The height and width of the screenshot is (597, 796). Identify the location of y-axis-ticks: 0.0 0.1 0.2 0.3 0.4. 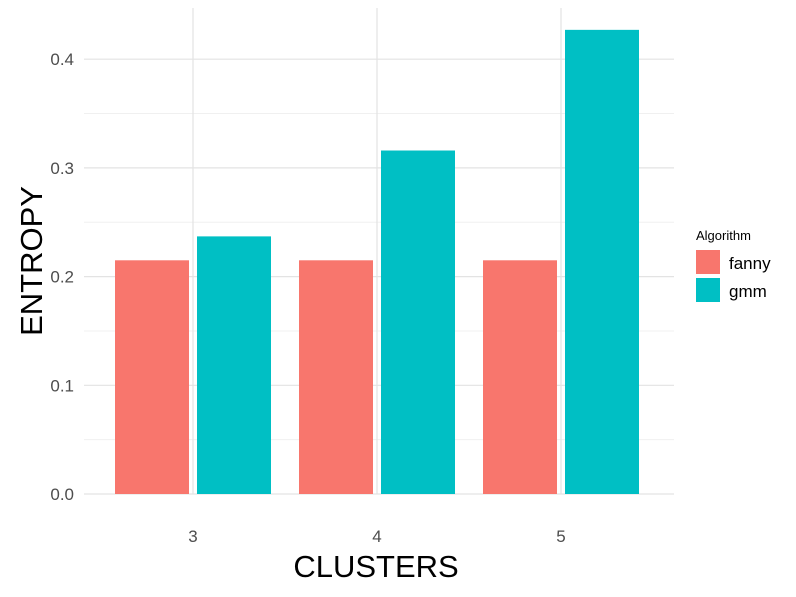
(62, 277).